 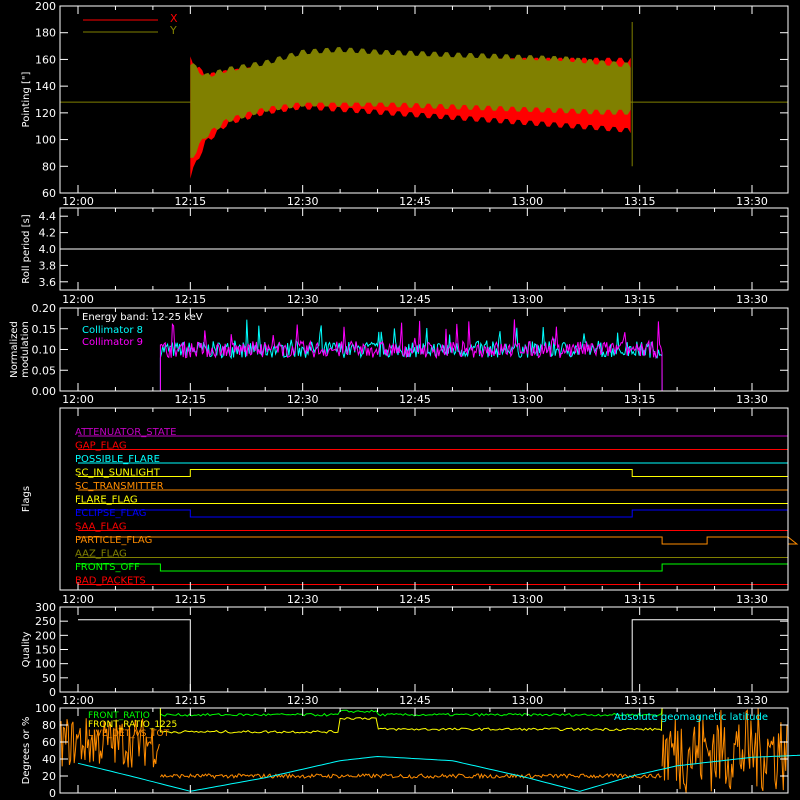 What do you see at coordinates (49, 759) in the screenshot?
I see `ratios-ytick-label: 40` at bounding box center [49, 759].